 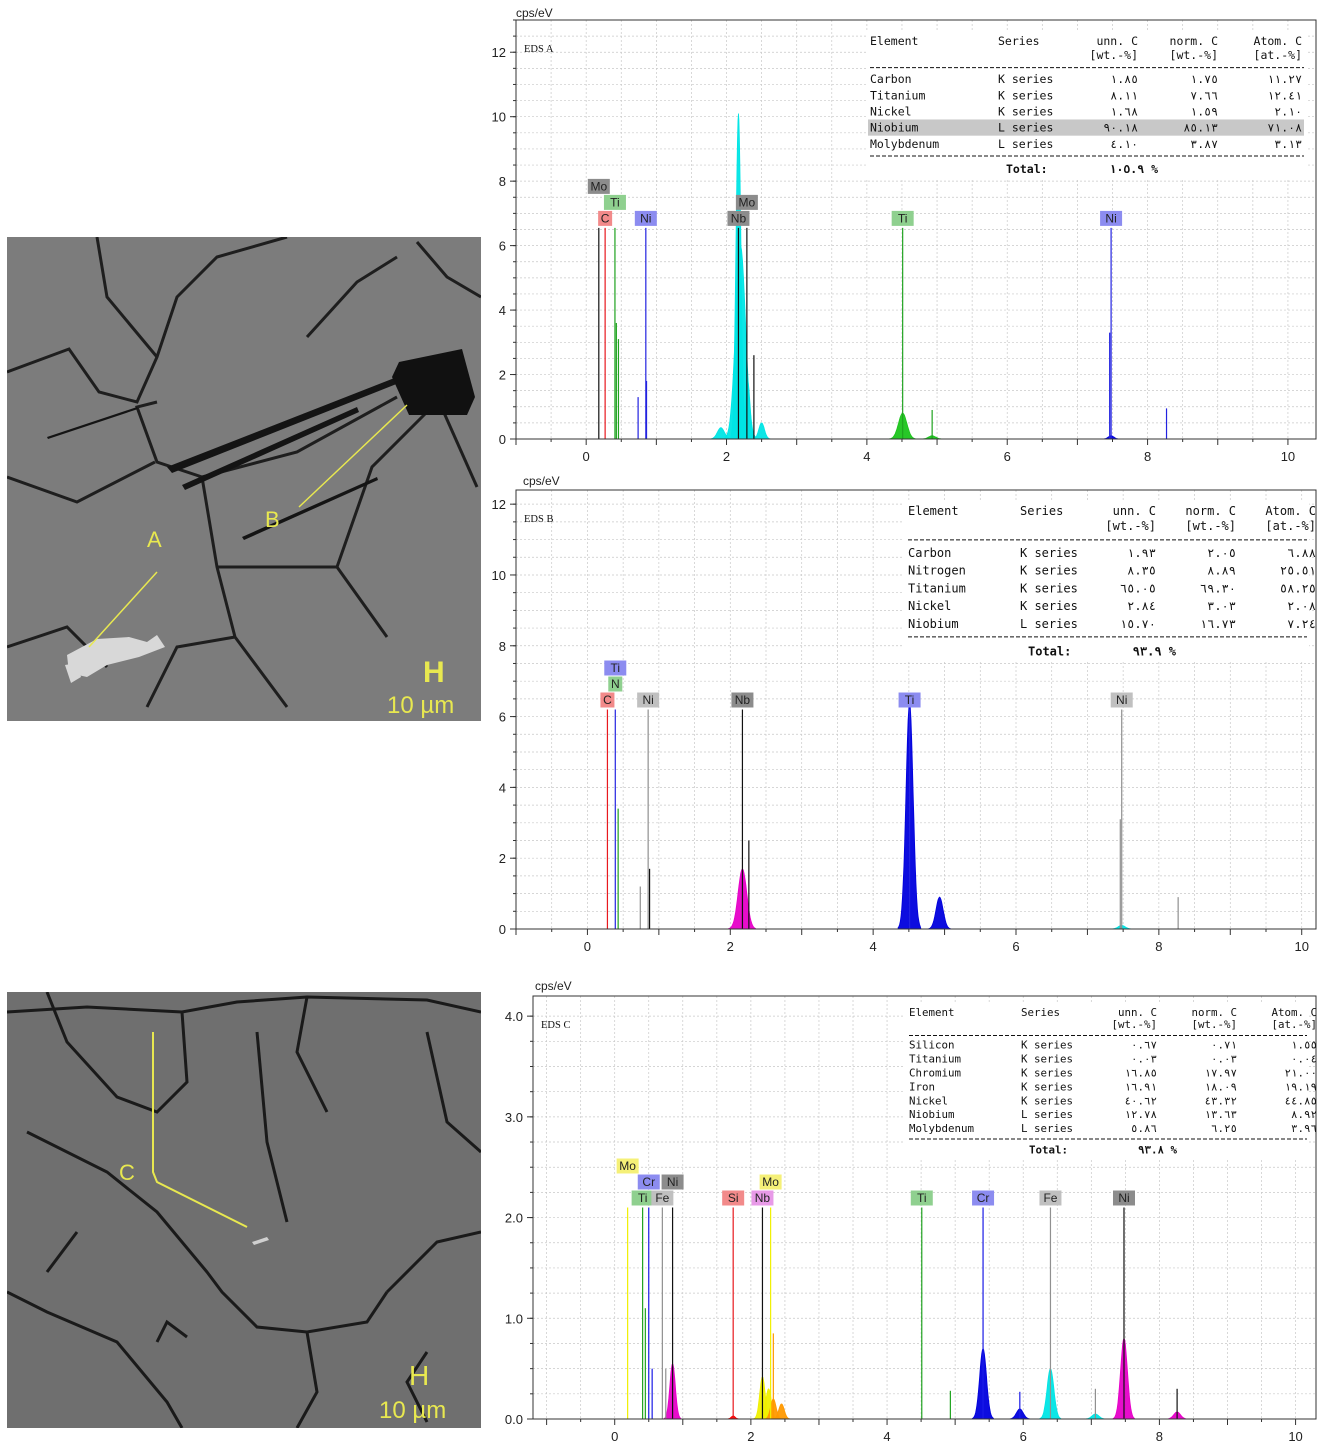 I want to click on table-cell: ٠.٠٣, so click(x=1224, y=1059).